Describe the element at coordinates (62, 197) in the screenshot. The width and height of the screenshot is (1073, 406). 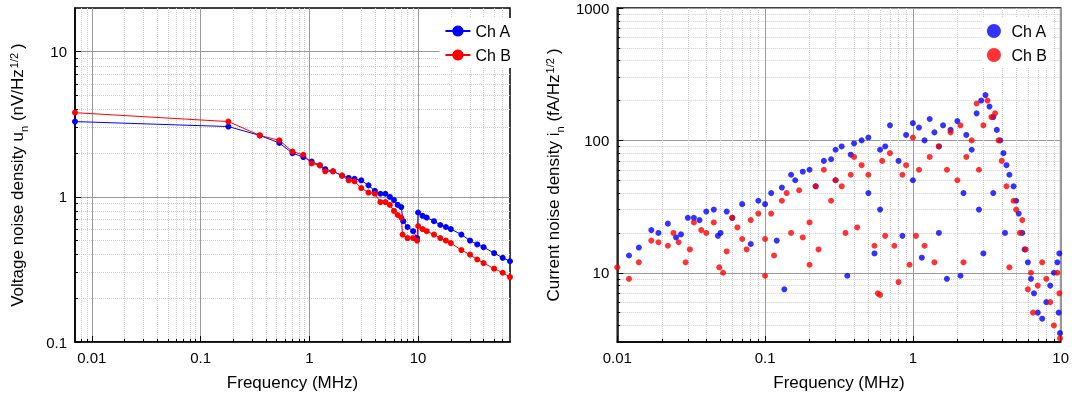
I see `y-tick-label: 1` at that location.